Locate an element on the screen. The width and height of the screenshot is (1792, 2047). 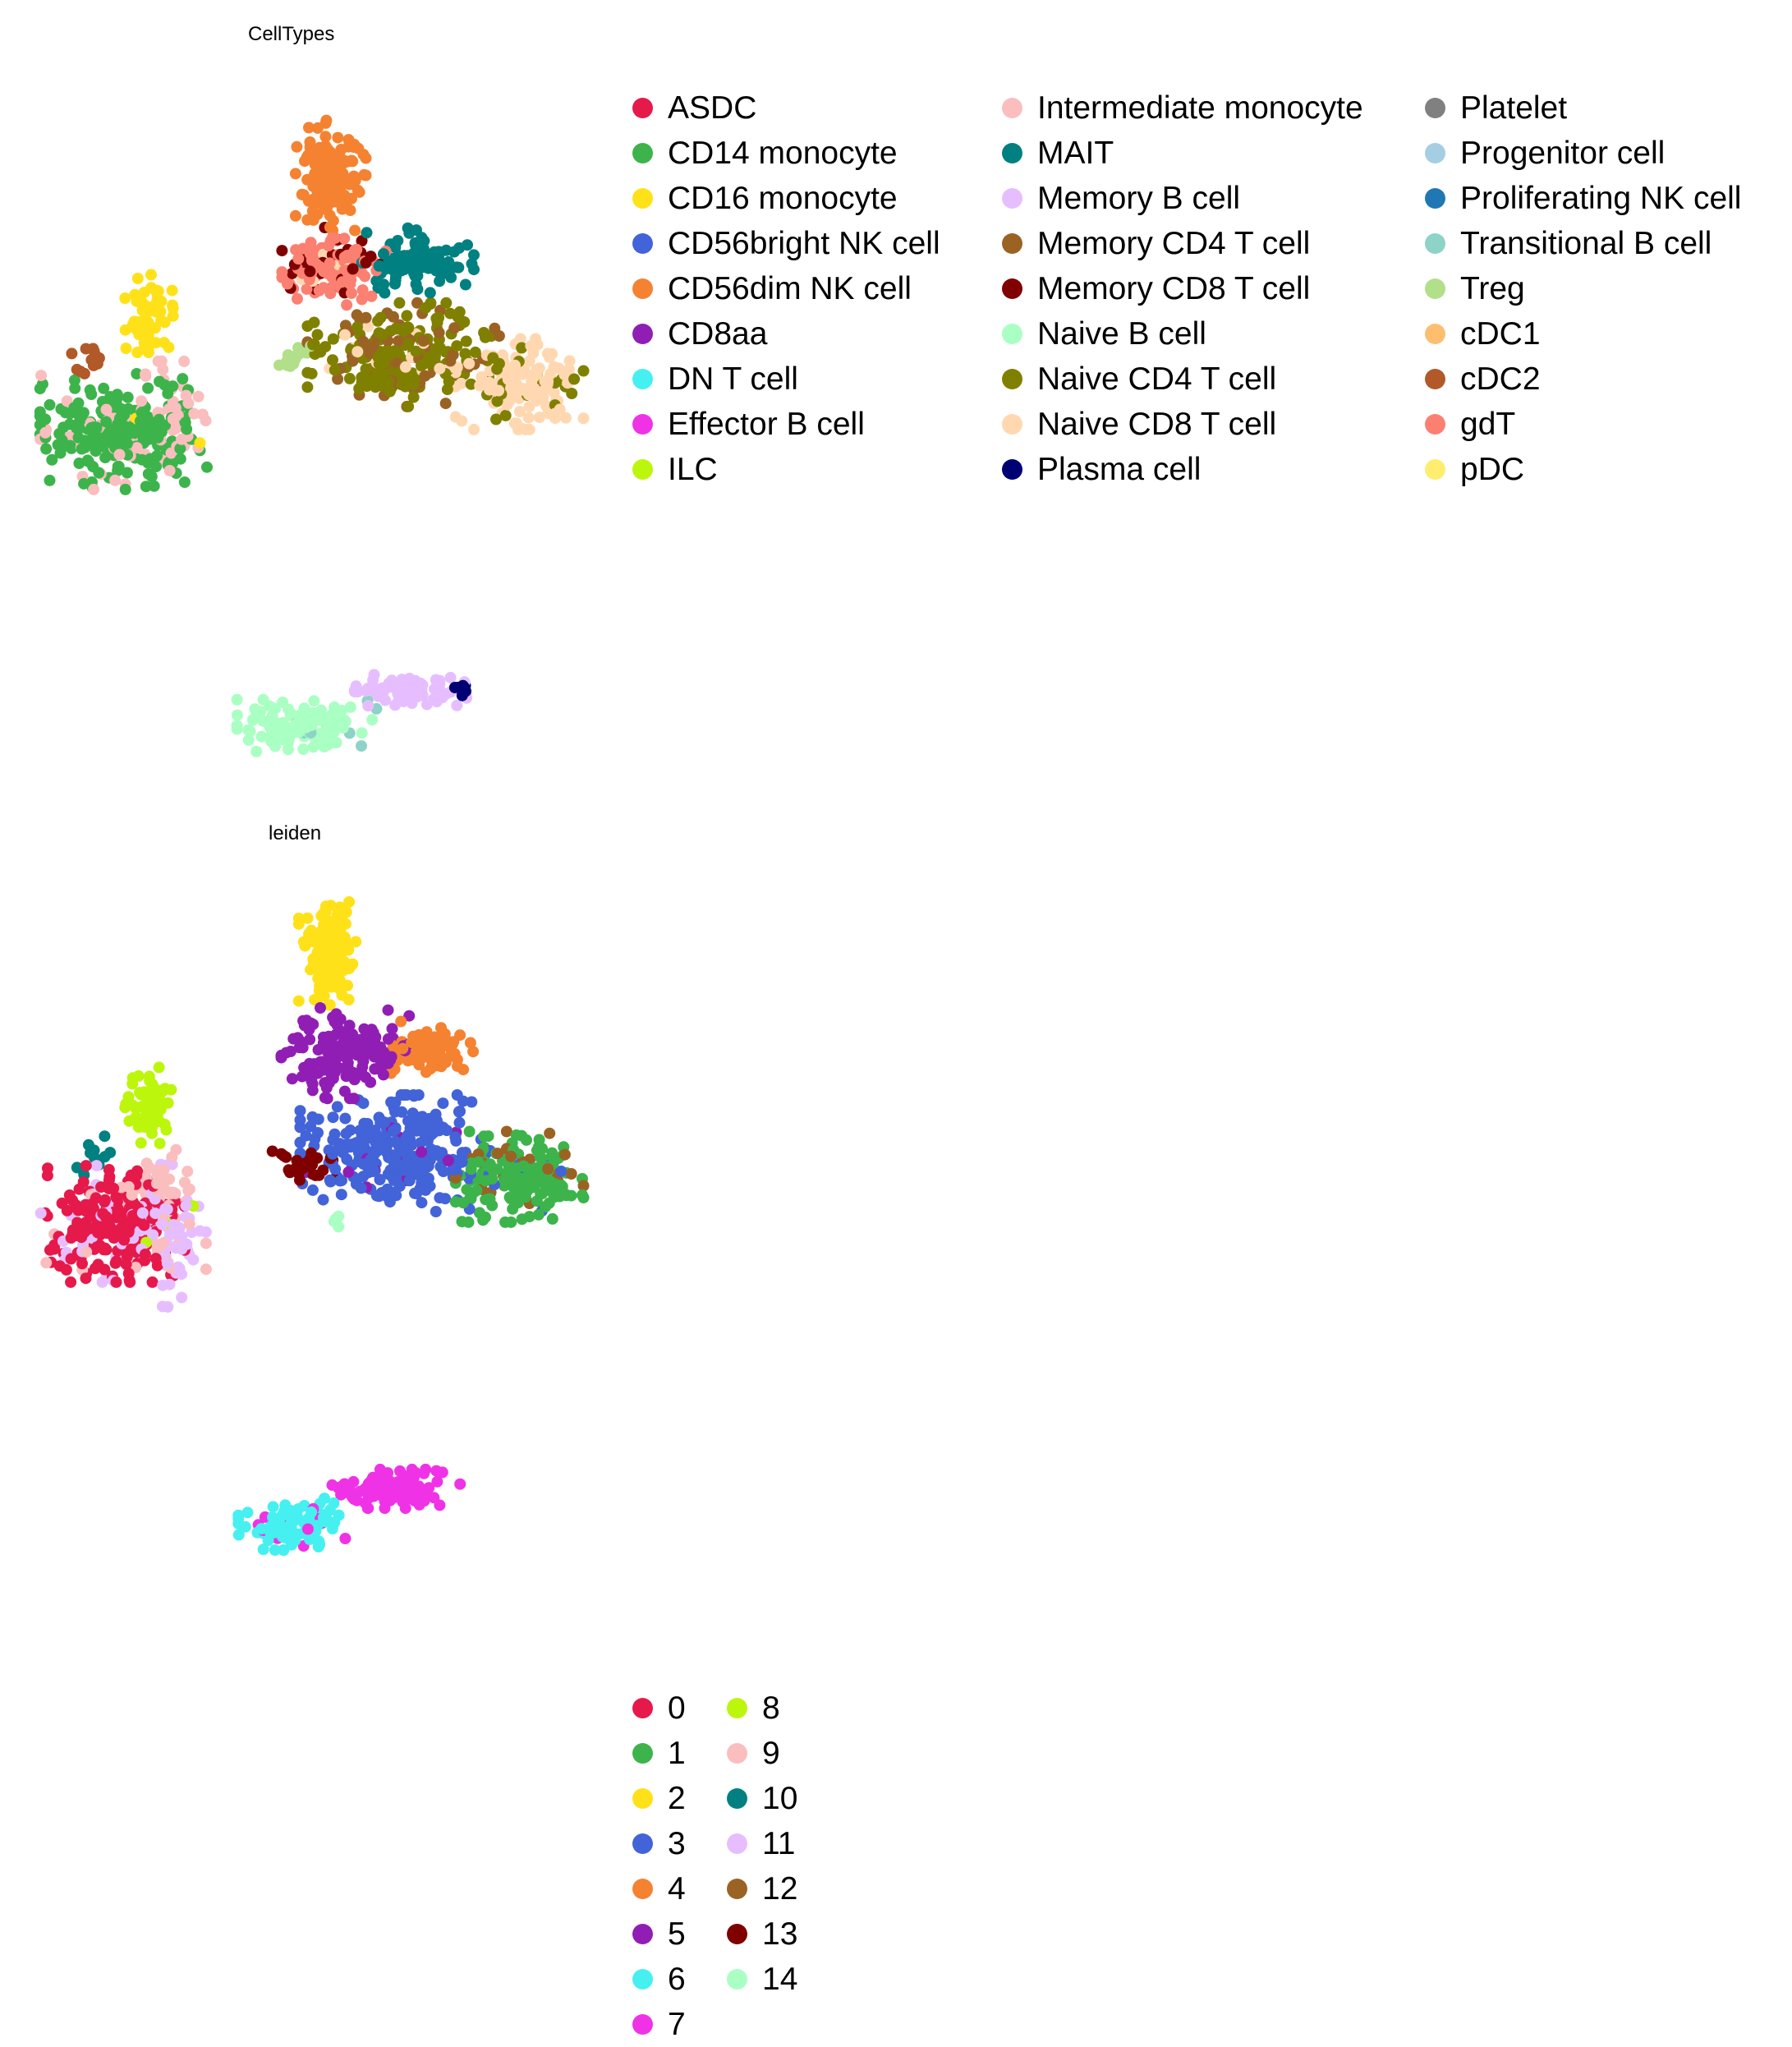
legend-label: Treg is located at coordinates (1492, 288).